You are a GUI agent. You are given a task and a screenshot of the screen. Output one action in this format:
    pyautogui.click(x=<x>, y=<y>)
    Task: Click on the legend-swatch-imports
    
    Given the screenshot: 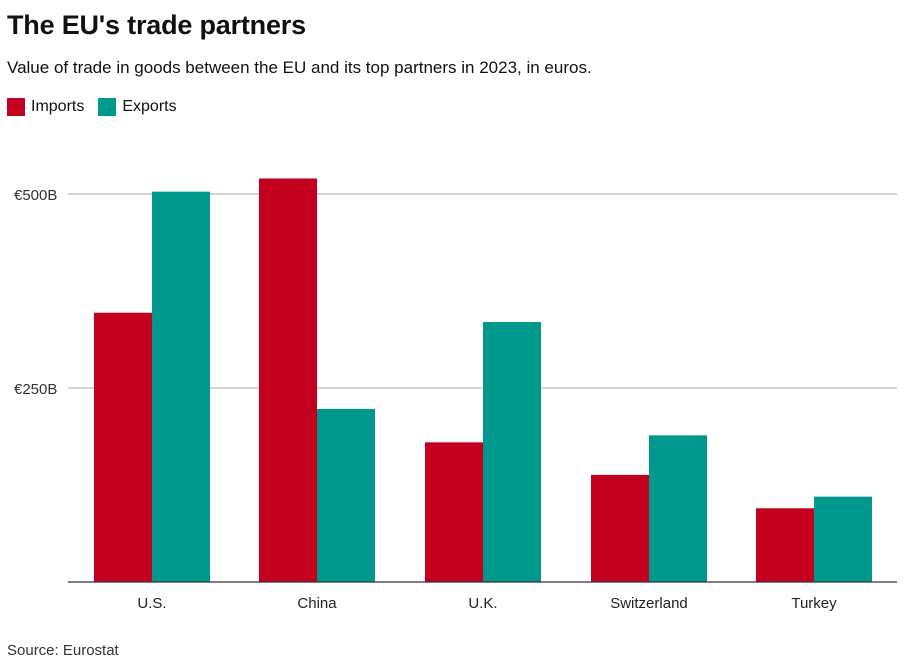 What is the action you would take?
    pyautogui.click(x=16, y=107)
    